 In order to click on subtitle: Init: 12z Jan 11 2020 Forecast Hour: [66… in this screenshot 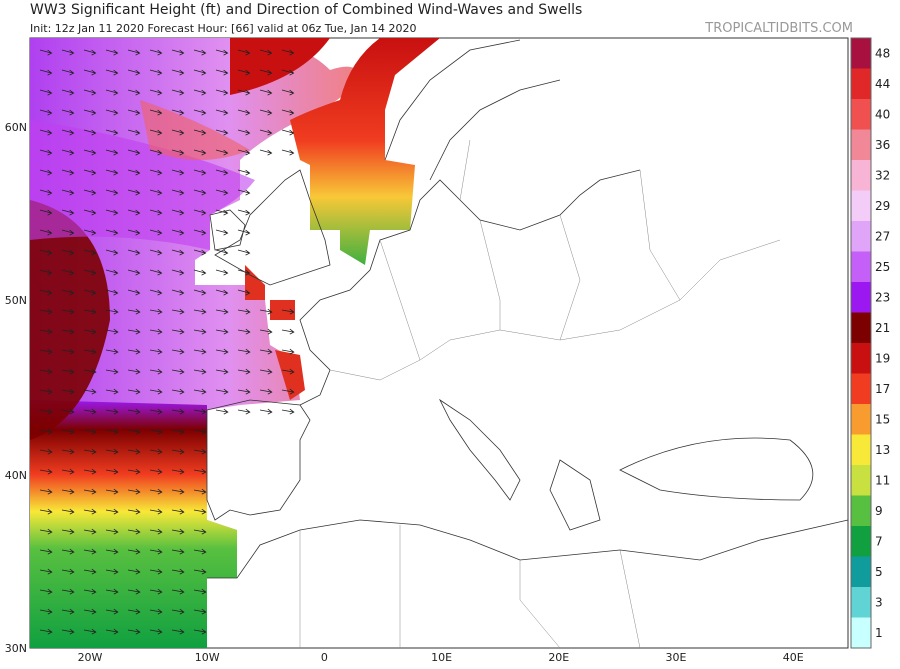, I will do `click(223, 28)`.